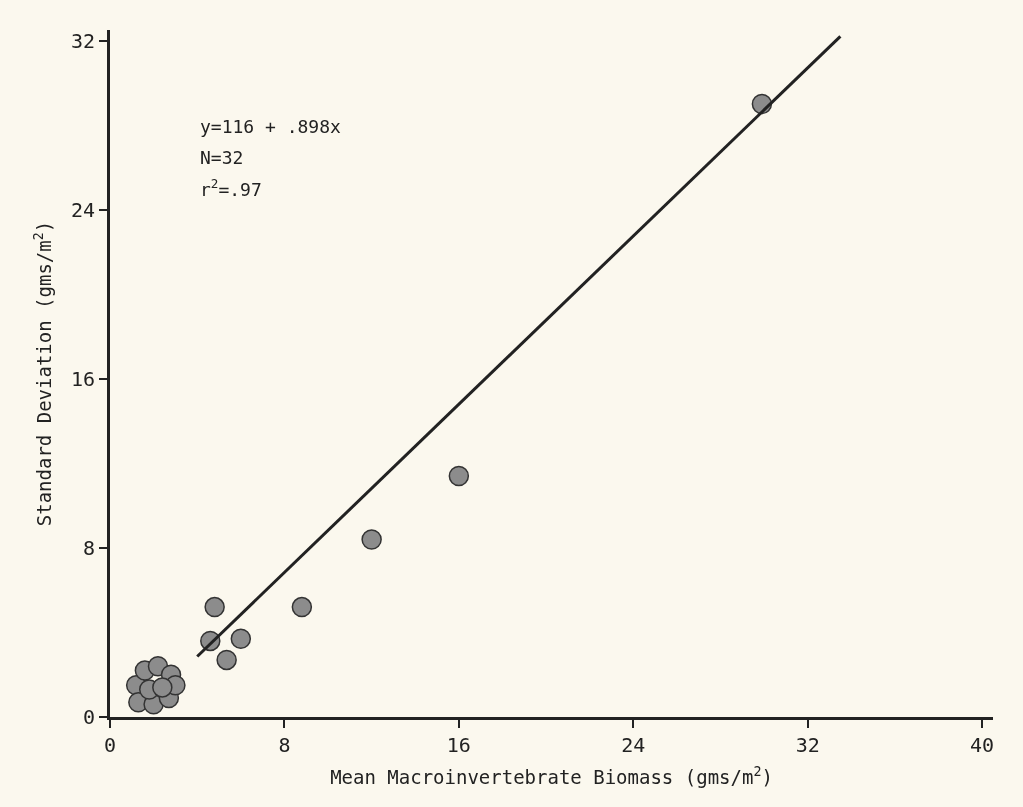 Image resolution: width=1023 pixels, height=807 pixels. Describe the element at coordinates (982, 745) in the screenshot. I see `x-tick-label: 40` at that location.